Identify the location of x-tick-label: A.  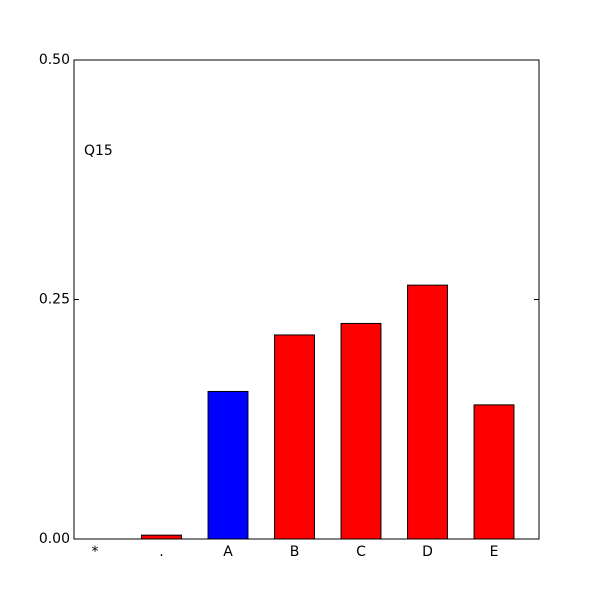
(228, 552).